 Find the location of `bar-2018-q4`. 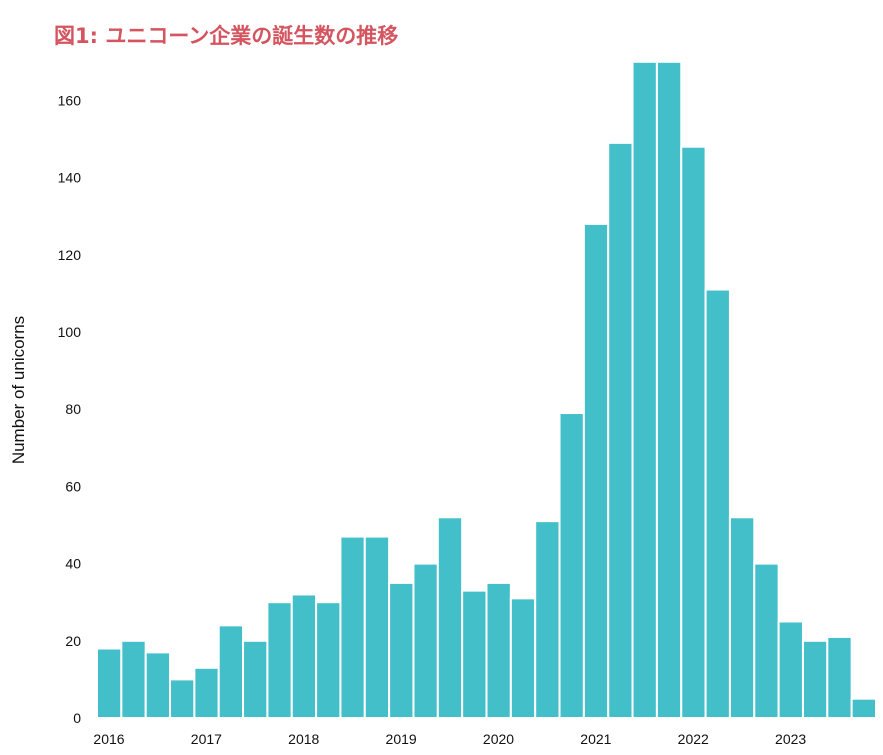

bar-2018-q4 is located at coordinates (377, 627).